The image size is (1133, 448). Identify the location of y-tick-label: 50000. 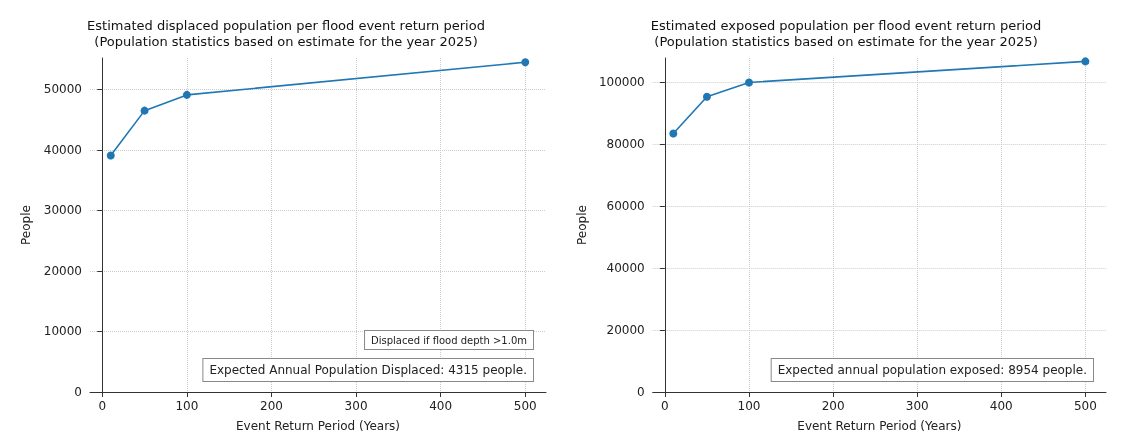
(62, 89).